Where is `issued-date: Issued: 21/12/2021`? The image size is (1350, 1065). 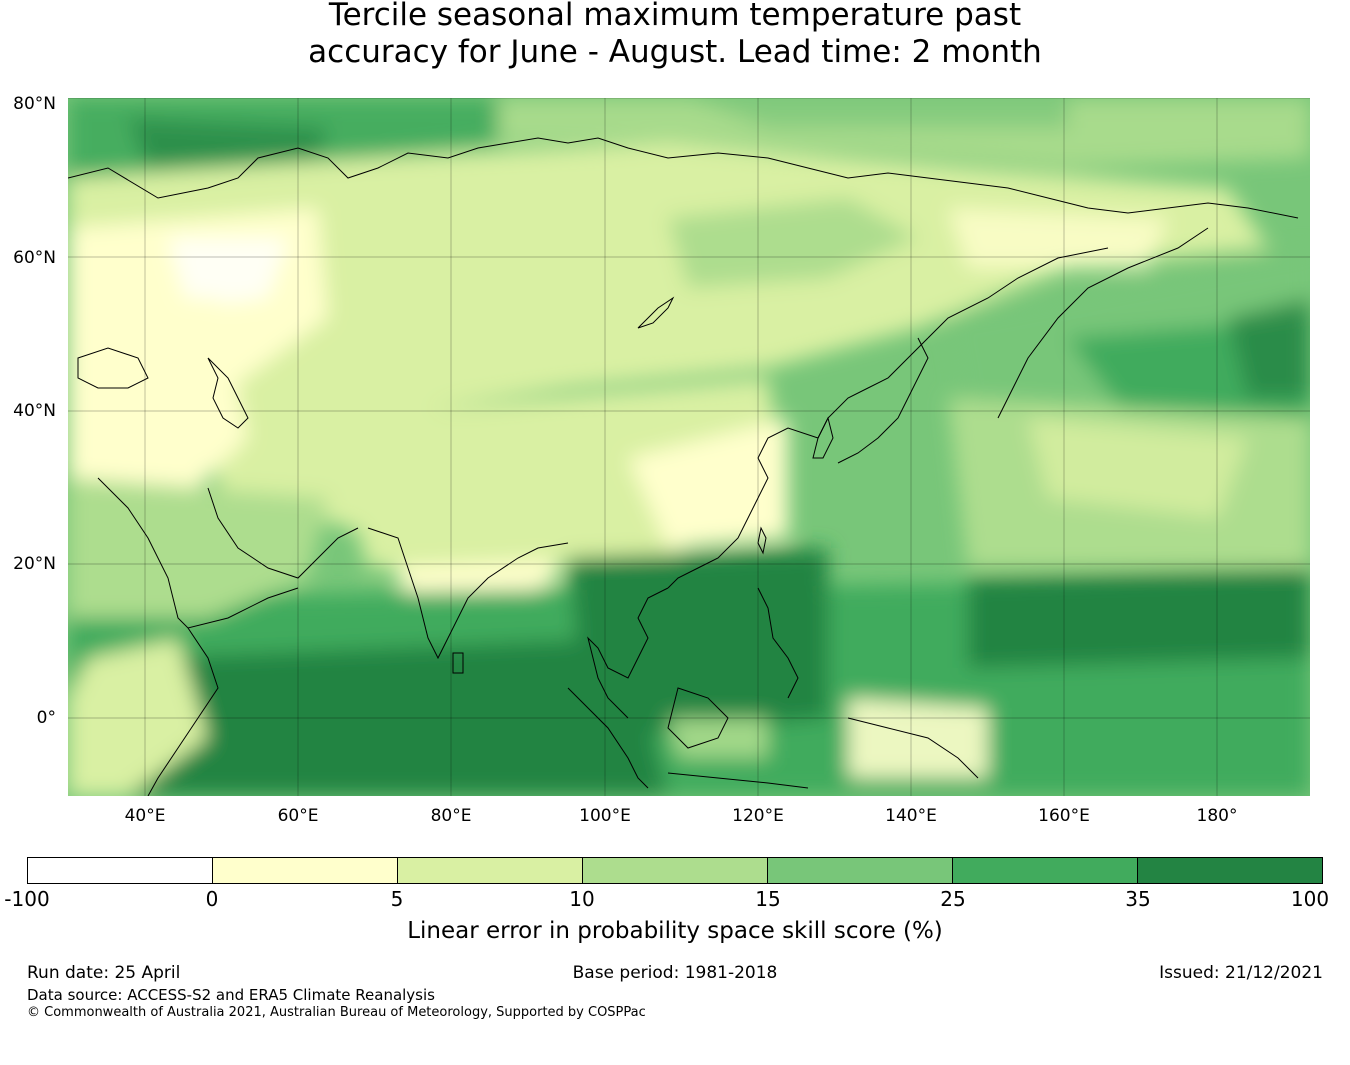
issued-date: Issued: 21/12/2021 is located at coordinates (1241, 973).